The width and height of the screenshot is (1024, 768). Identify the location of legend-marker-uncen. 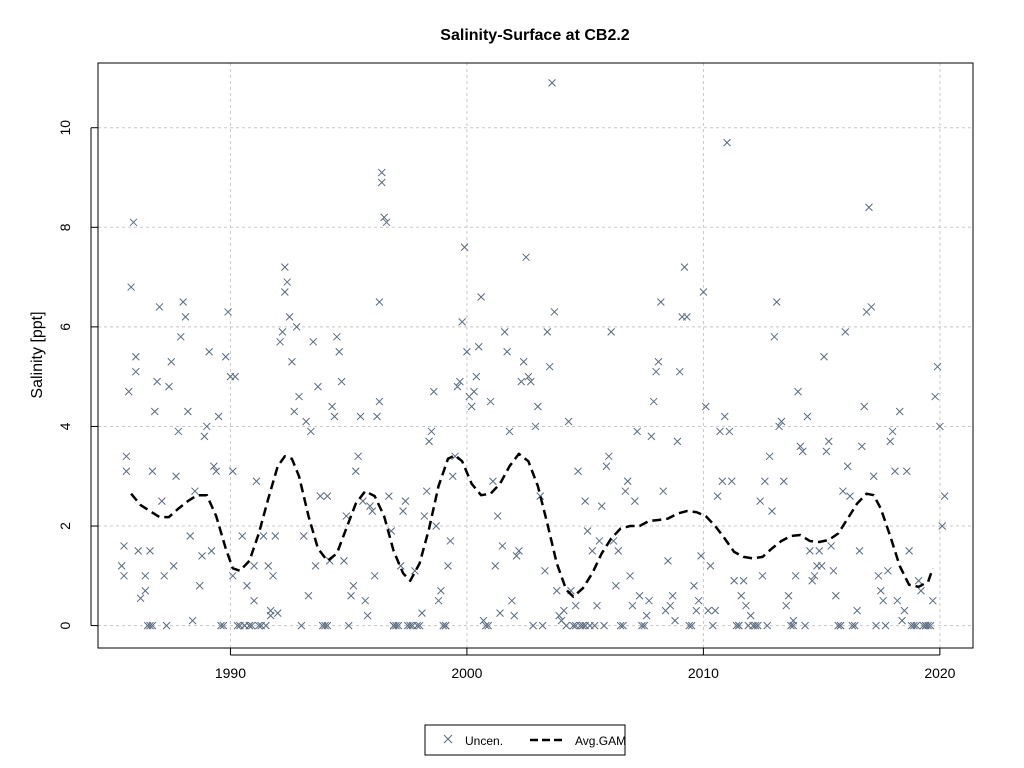
(448, 739).